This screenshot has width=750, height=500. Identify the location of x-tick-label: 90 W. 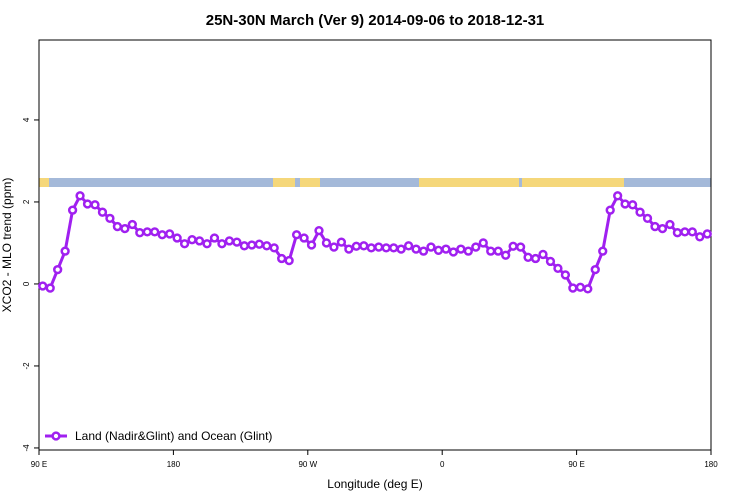
(307, 464).